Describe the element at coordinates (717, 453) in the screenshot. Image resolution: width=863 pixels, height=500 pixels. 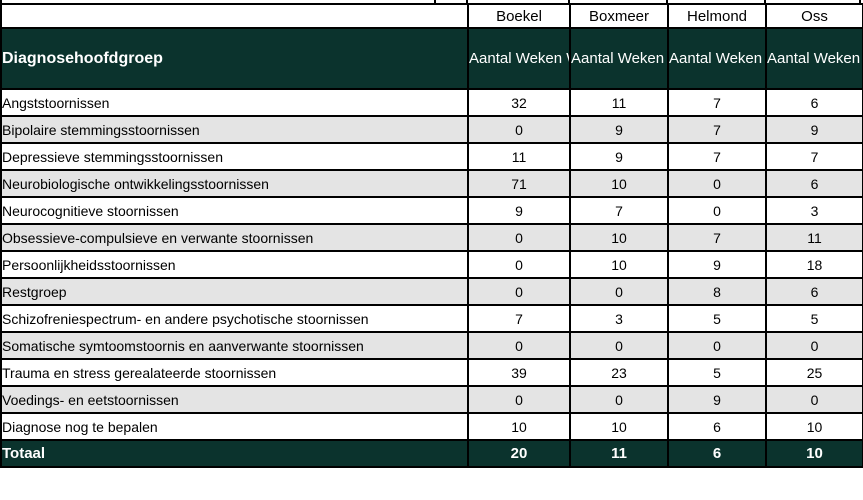
I see `total-value-helmond: 6` at that location.